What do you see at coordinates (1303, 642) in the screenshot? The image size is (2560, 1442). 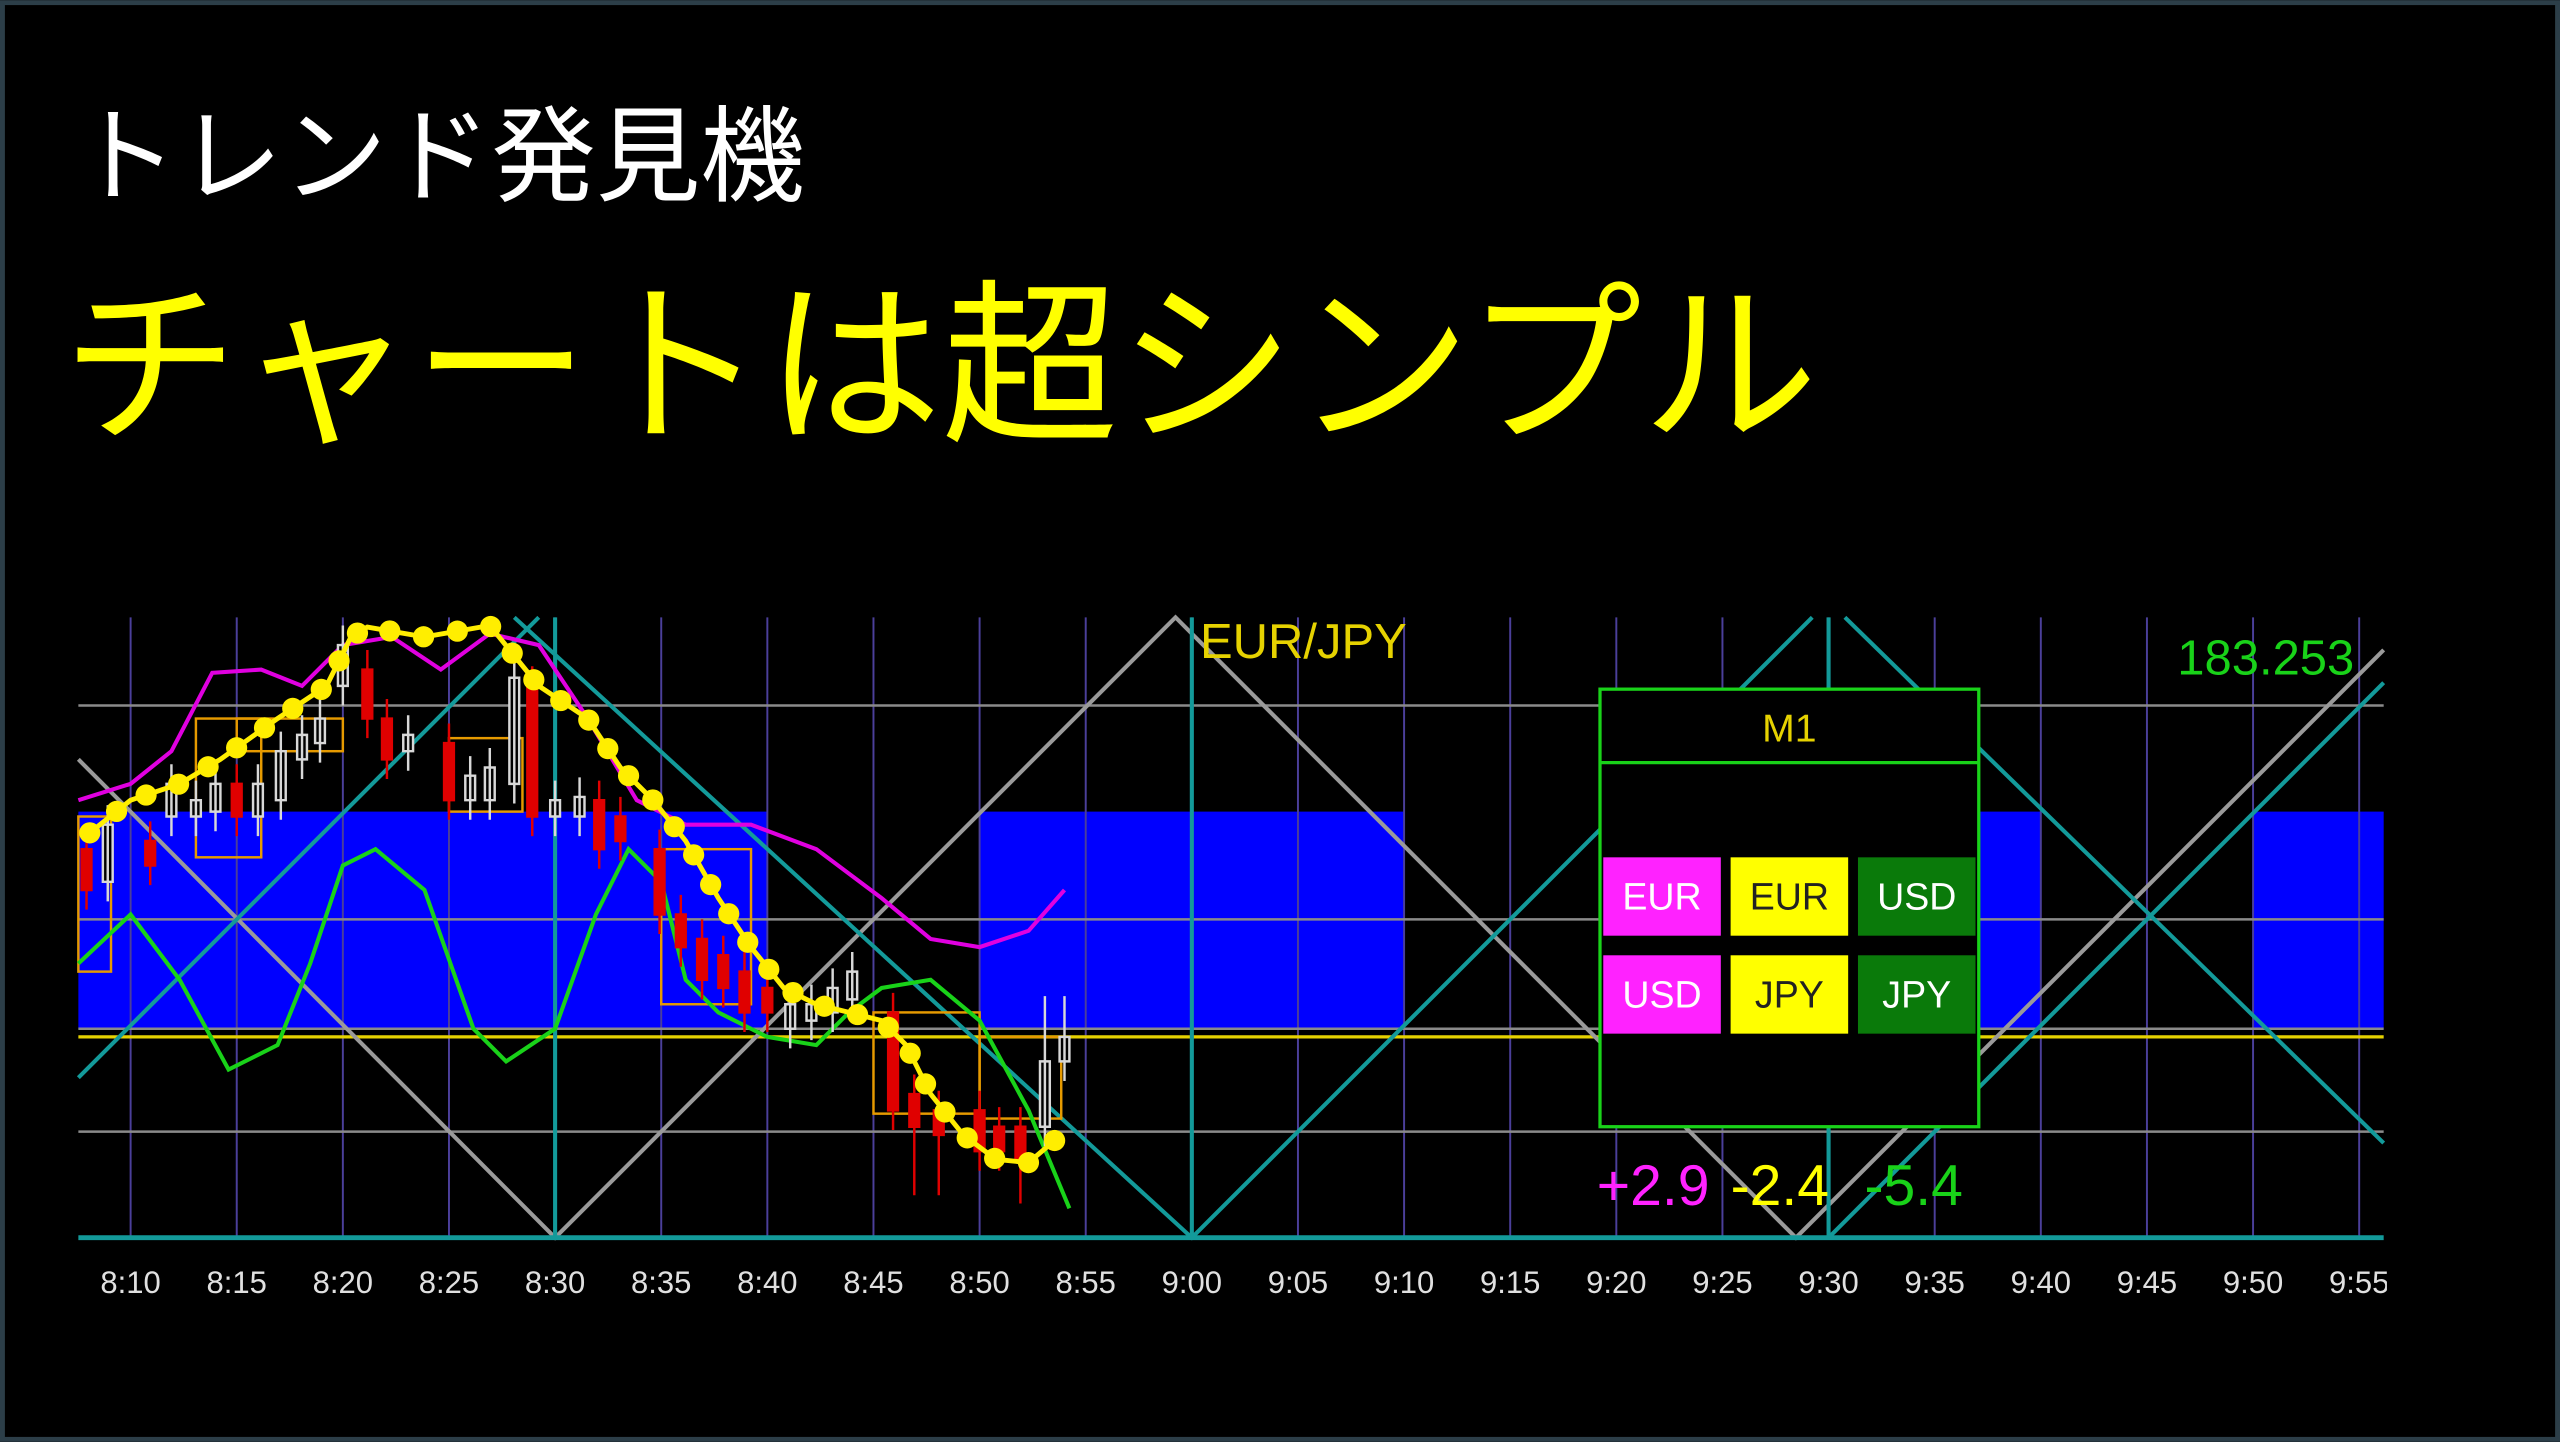 I see `symbol: EUR/JPY` at bounding box center [1303, 642].